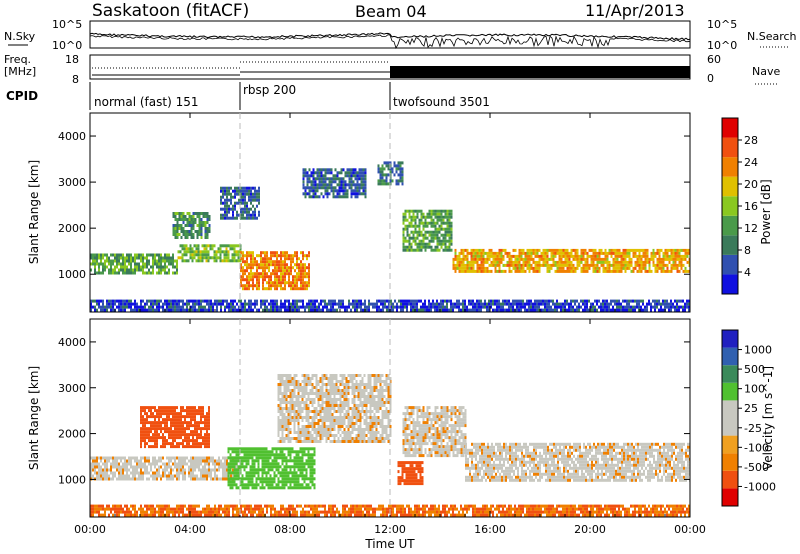  What do you see at coordinates (17, 59) in the screenshot?
I see `freq-label-1: Freq.` at bounding box center [17, 59].